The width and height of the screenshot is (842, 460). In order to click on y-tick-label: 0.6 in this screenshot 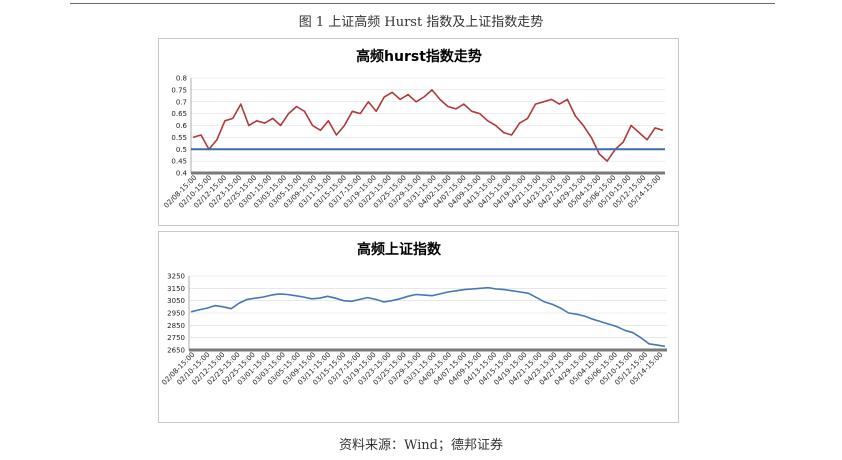, I will do `click(182, 126)`.